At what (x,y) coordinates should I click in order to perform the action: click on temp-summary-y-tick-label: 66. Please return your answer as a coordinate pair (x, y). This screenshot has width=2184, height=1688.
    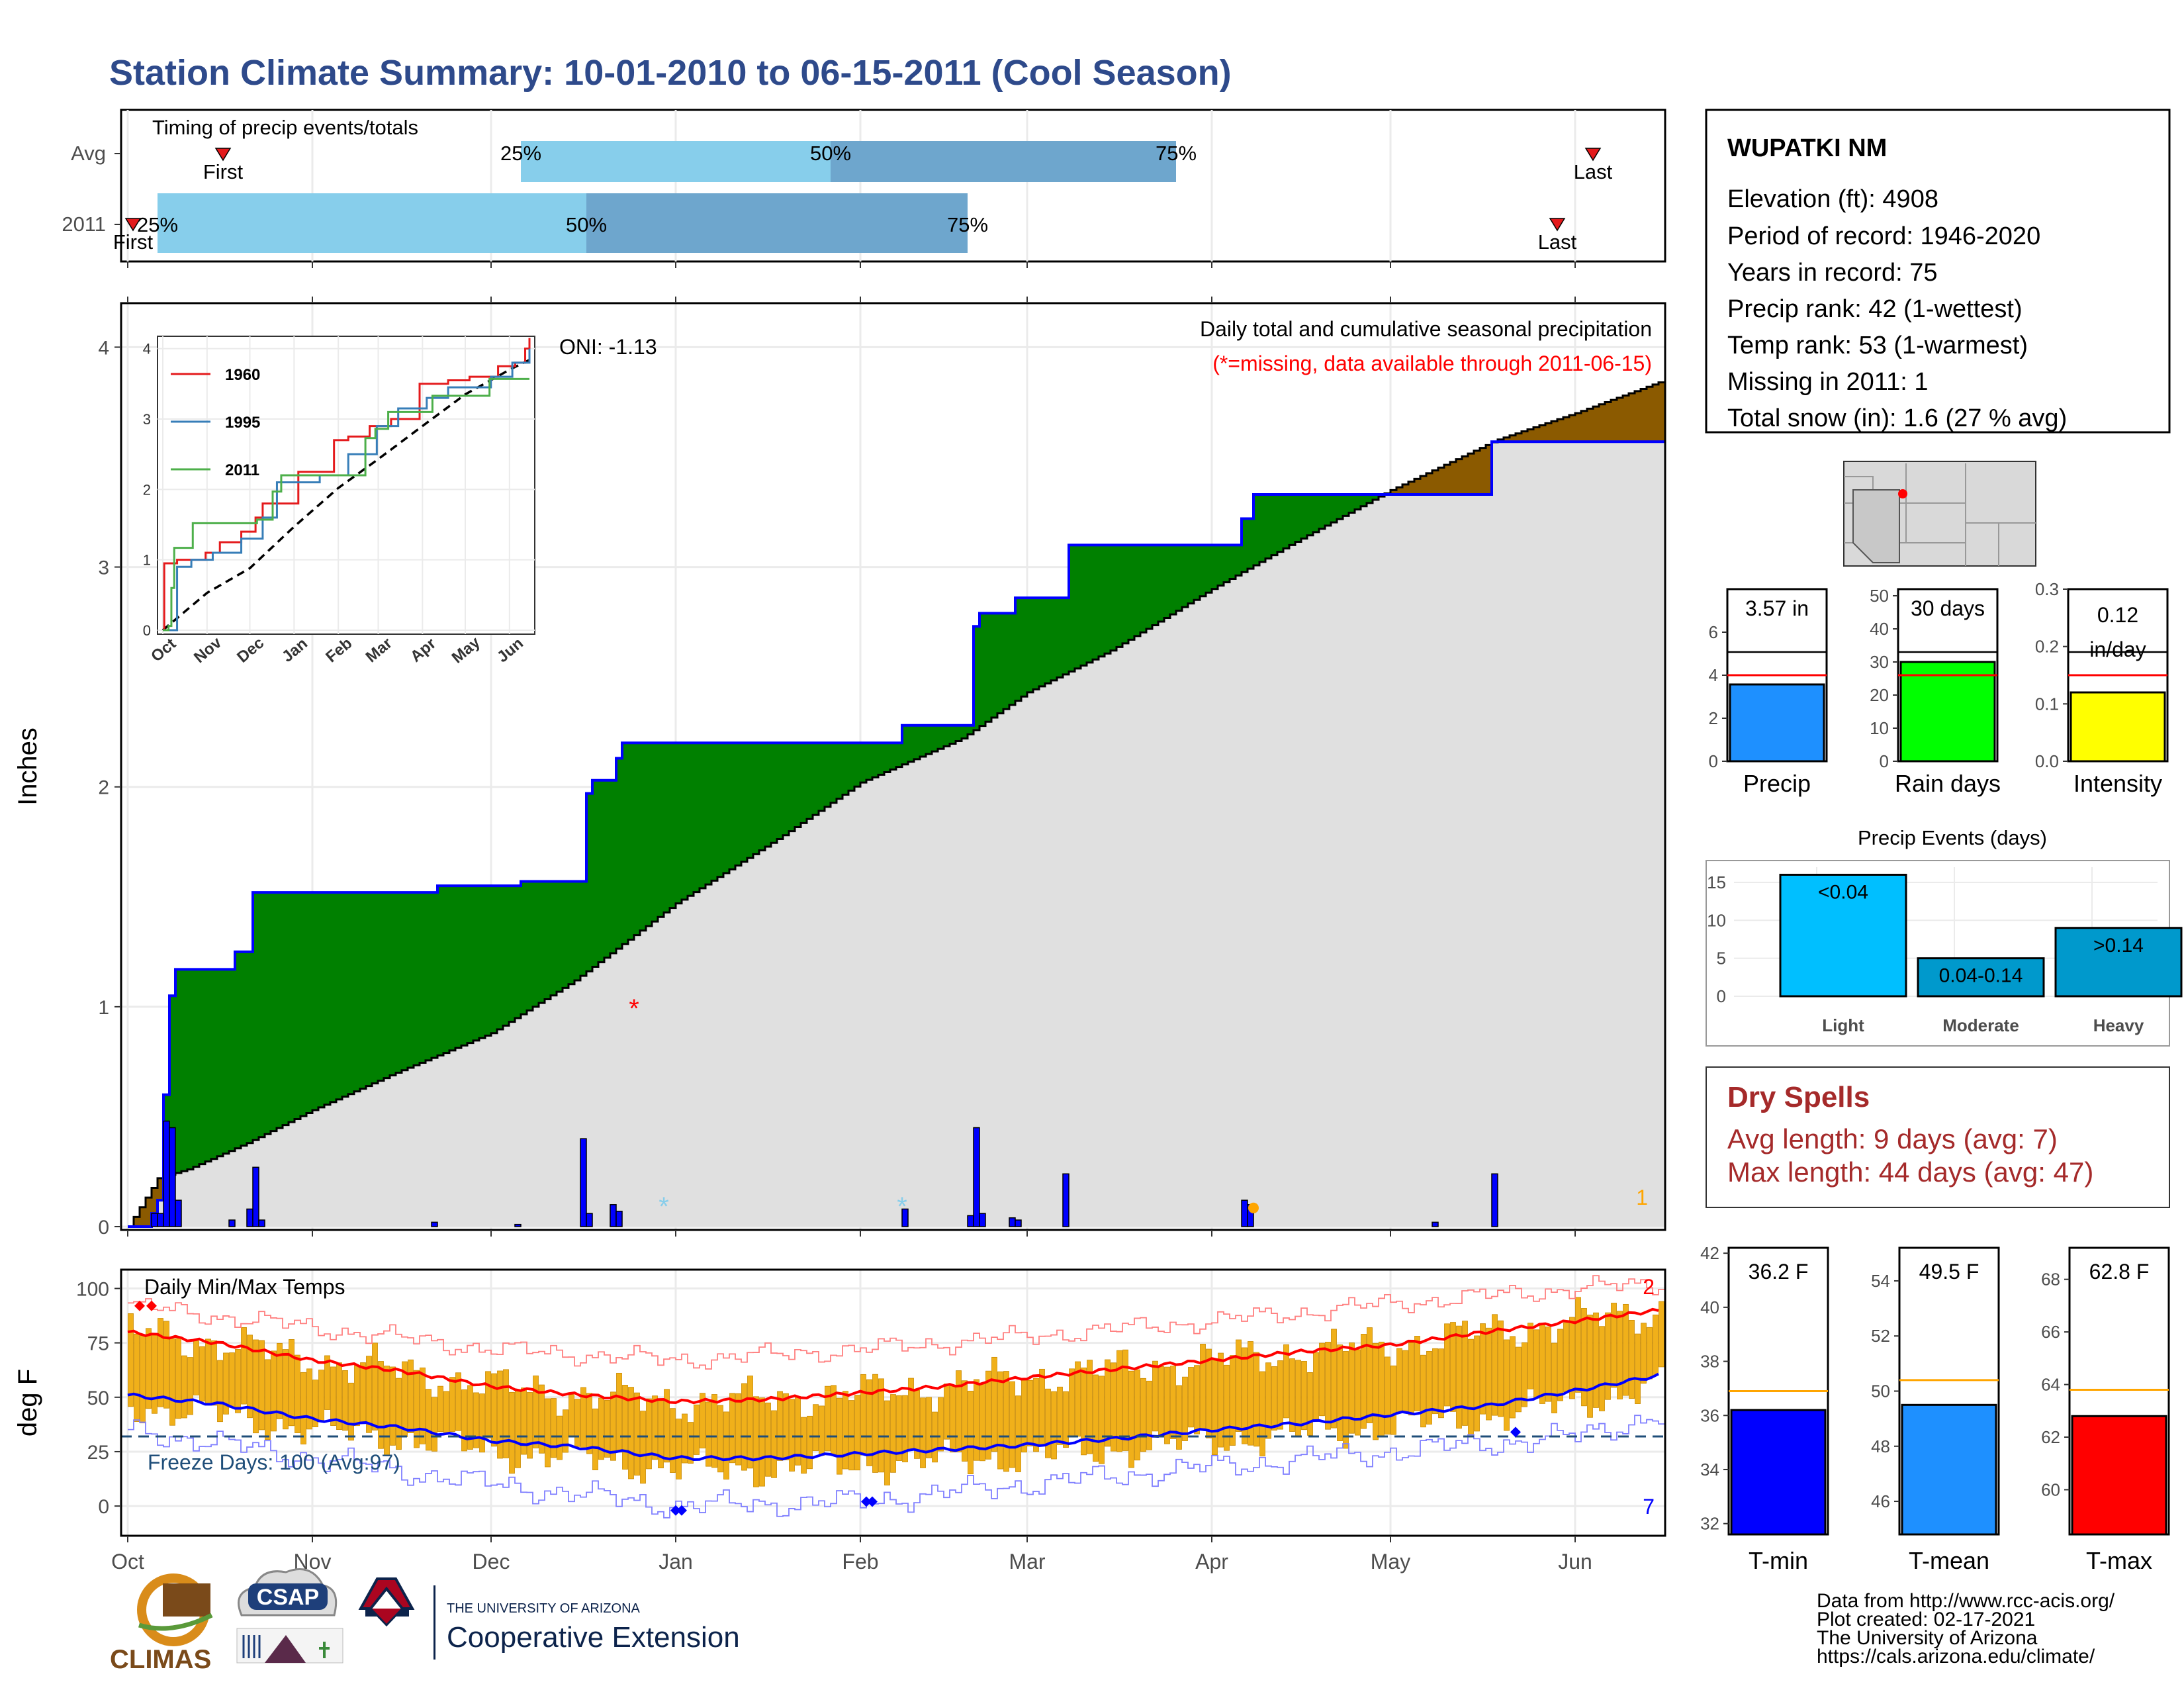
    Looking at the image, I should click on (2050, 1332).